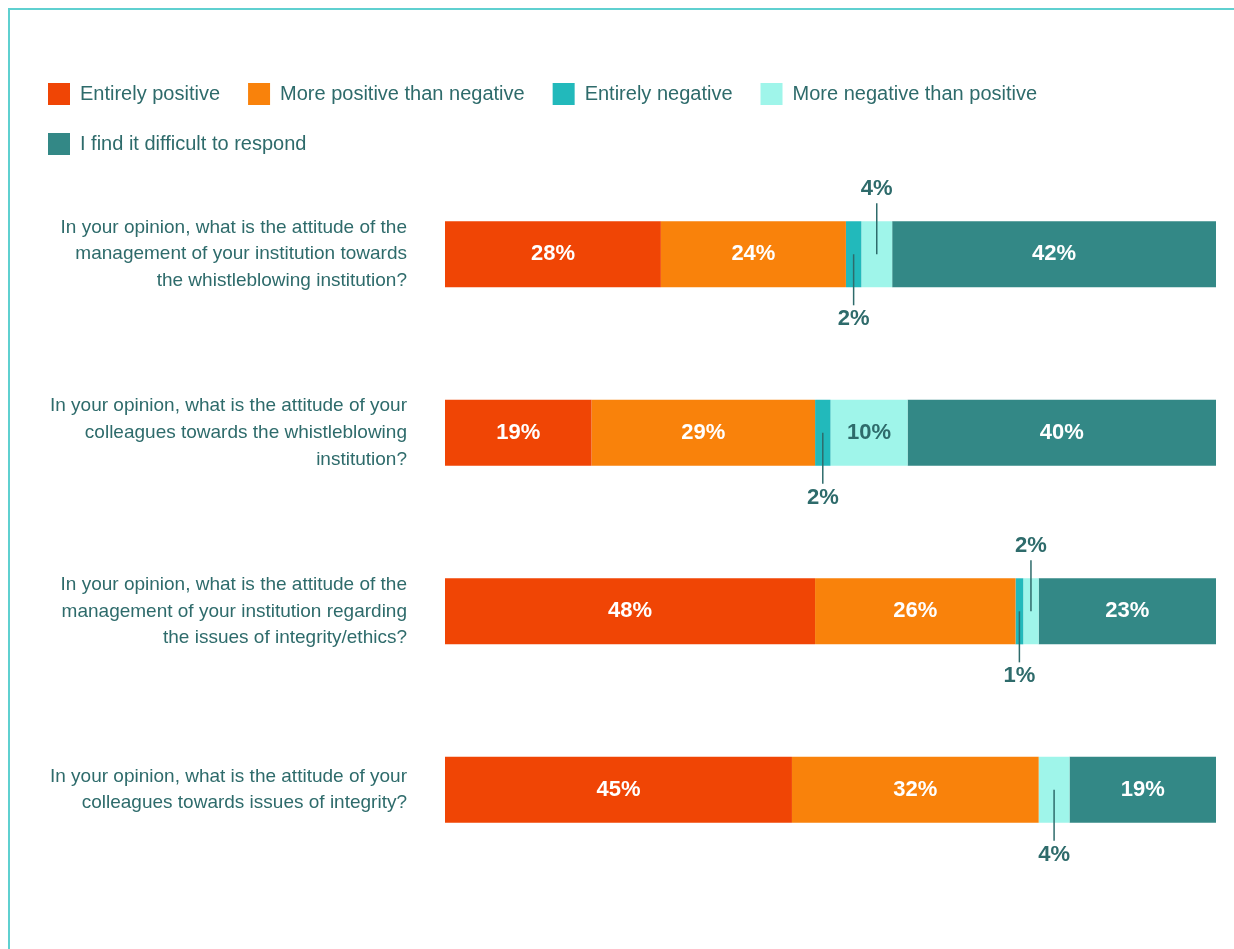 The width and height of the screenshot is (1234, 949). I want to click on data-label: 24%, so click(753, 253).